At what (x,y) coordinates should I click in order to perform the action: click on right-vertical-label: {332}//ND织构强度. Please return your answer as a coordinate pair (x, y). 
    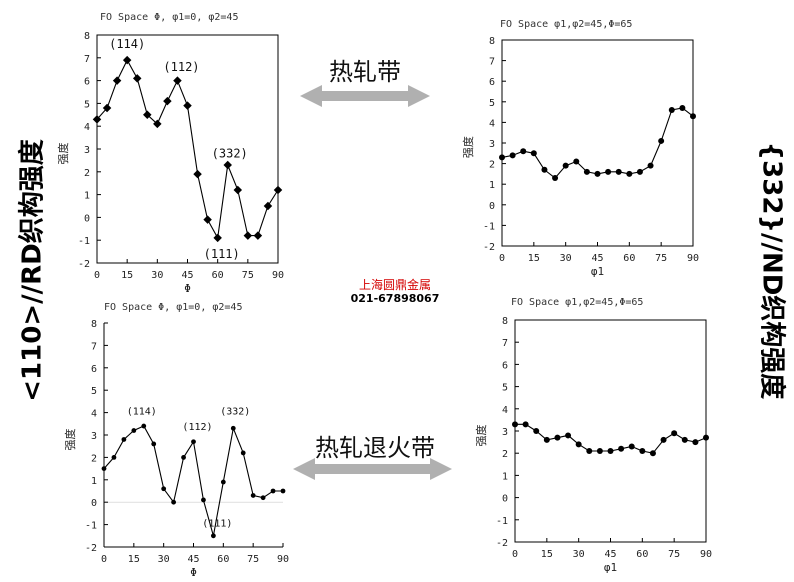
    Looking at the image, I should click on (771, 270).